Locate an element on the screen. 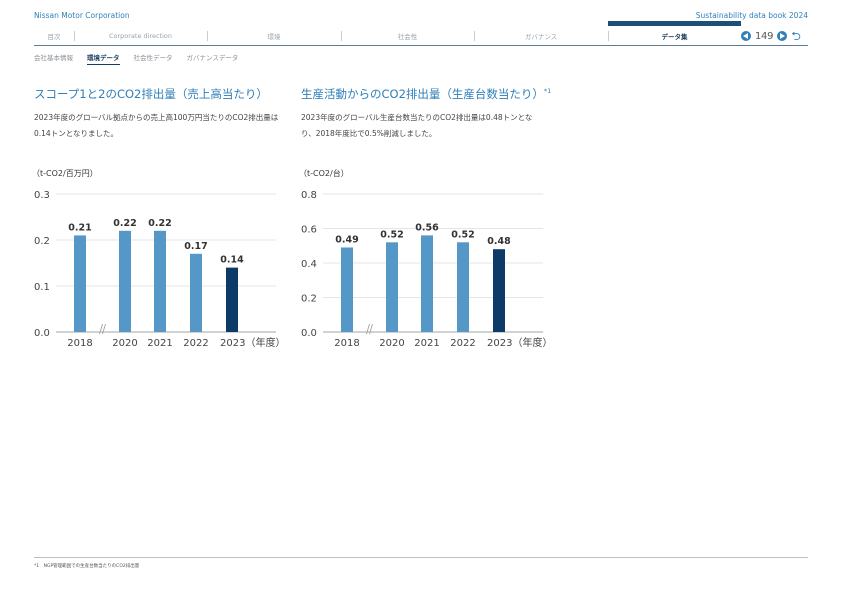 The height and width of the screenshot is (596, 842). tab-data: データ集 is located at coordinates (674, 33).